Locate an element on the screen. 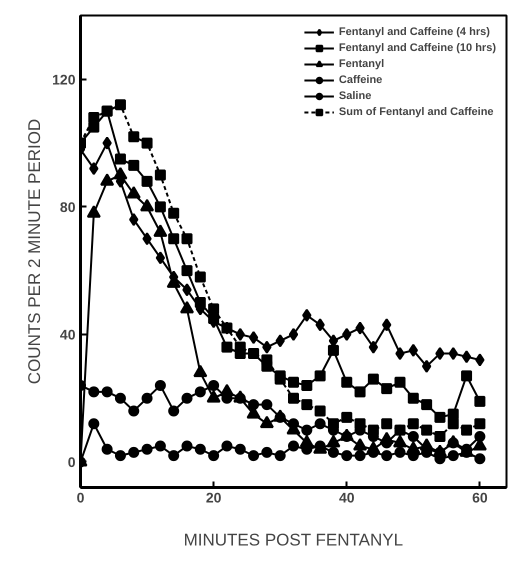 The image size is (526, 577). legend-label: Fentanyl is located at coordinates (361, 64).